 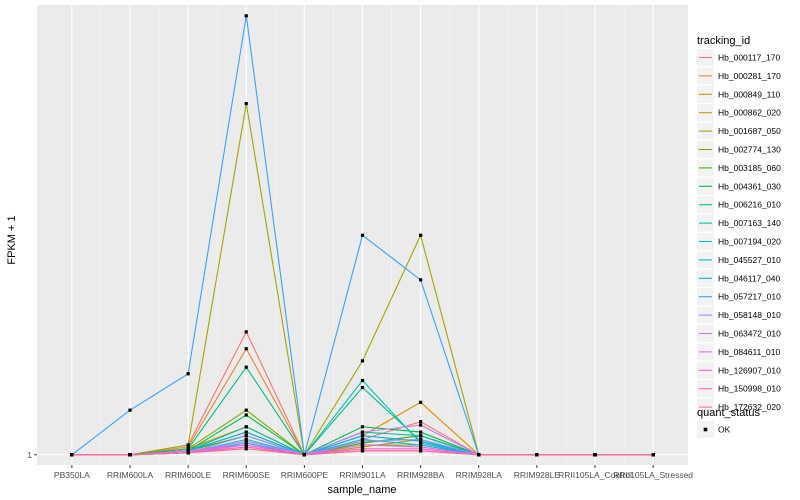 I want to click on legend-title: tracking_id, so click(x=723, y=41).